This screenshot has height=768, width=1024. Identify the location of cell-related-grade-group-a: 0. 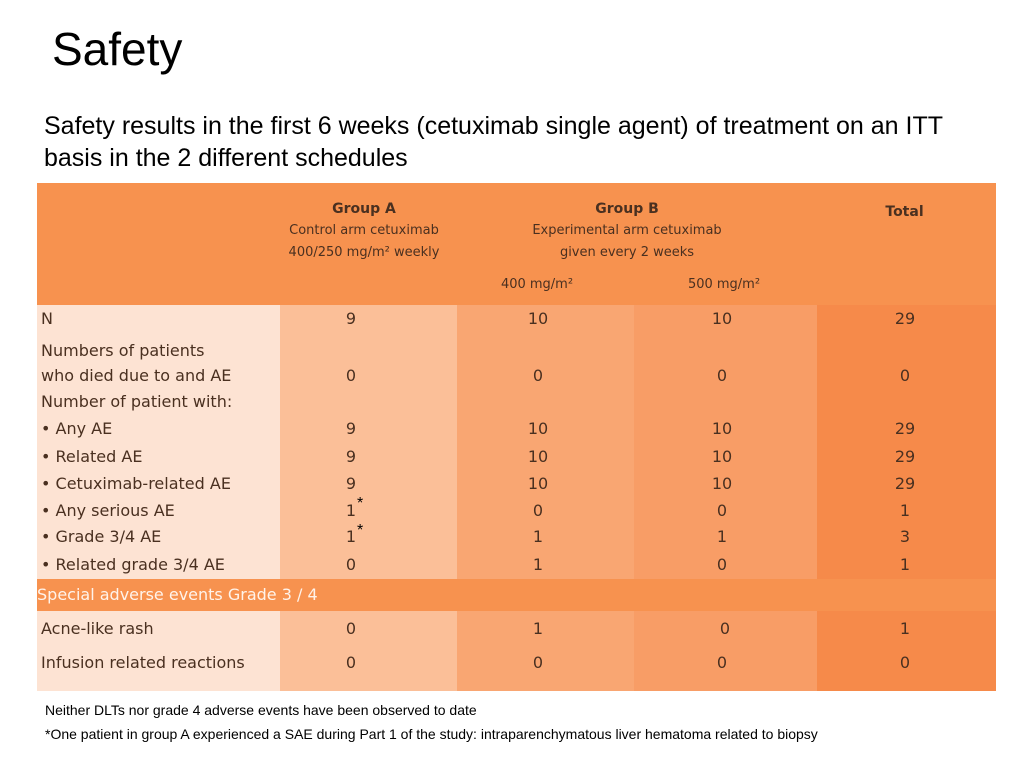
(351, 564).